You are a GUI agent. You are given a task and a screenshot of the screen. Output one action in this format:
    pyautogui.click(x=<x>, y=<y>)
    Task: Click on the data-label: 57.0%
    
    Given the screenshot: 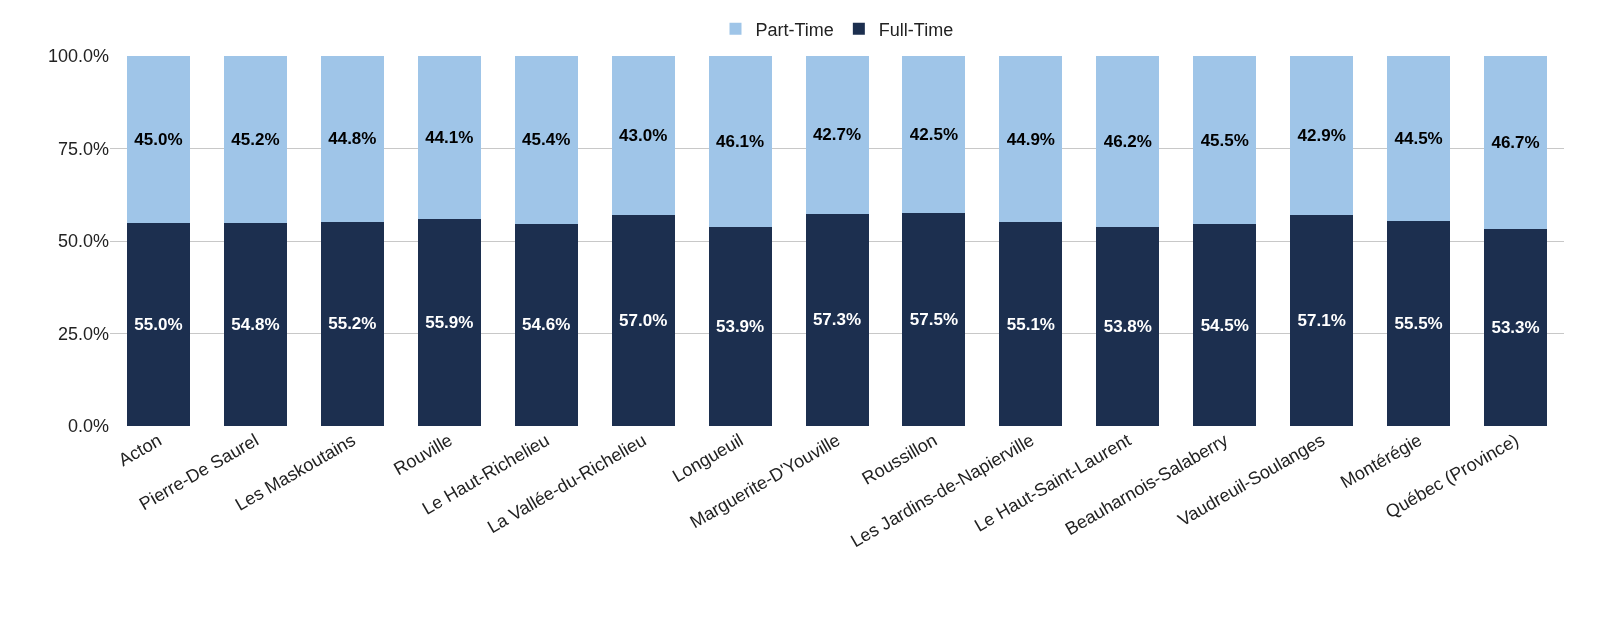 What is the action you would take?
    pyautogui.click(x=643, y=321)
    